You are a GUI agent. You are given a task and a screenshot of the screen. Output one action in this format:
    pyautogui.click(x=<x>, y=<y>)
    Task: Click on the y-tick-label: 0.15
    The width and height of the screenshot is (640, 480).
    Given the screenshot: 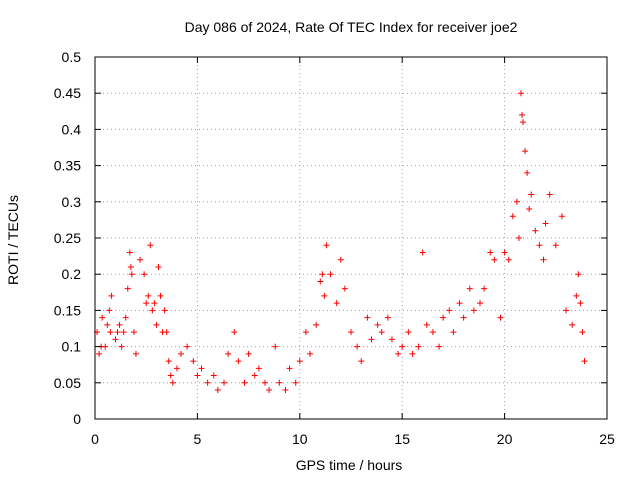 What is the action you would take?
    pyautogui.click(x=67, y=310)
    